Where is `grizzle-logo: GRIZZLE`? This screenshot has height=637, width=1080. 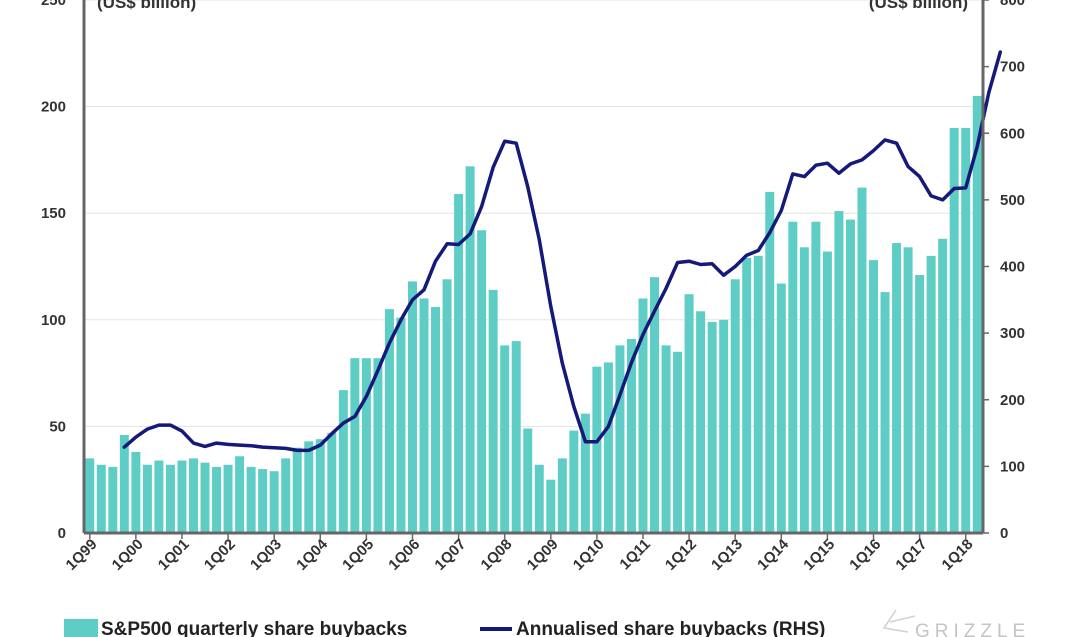
grizzle-logo: GRIZZLE is located at coordinates (956, 623).